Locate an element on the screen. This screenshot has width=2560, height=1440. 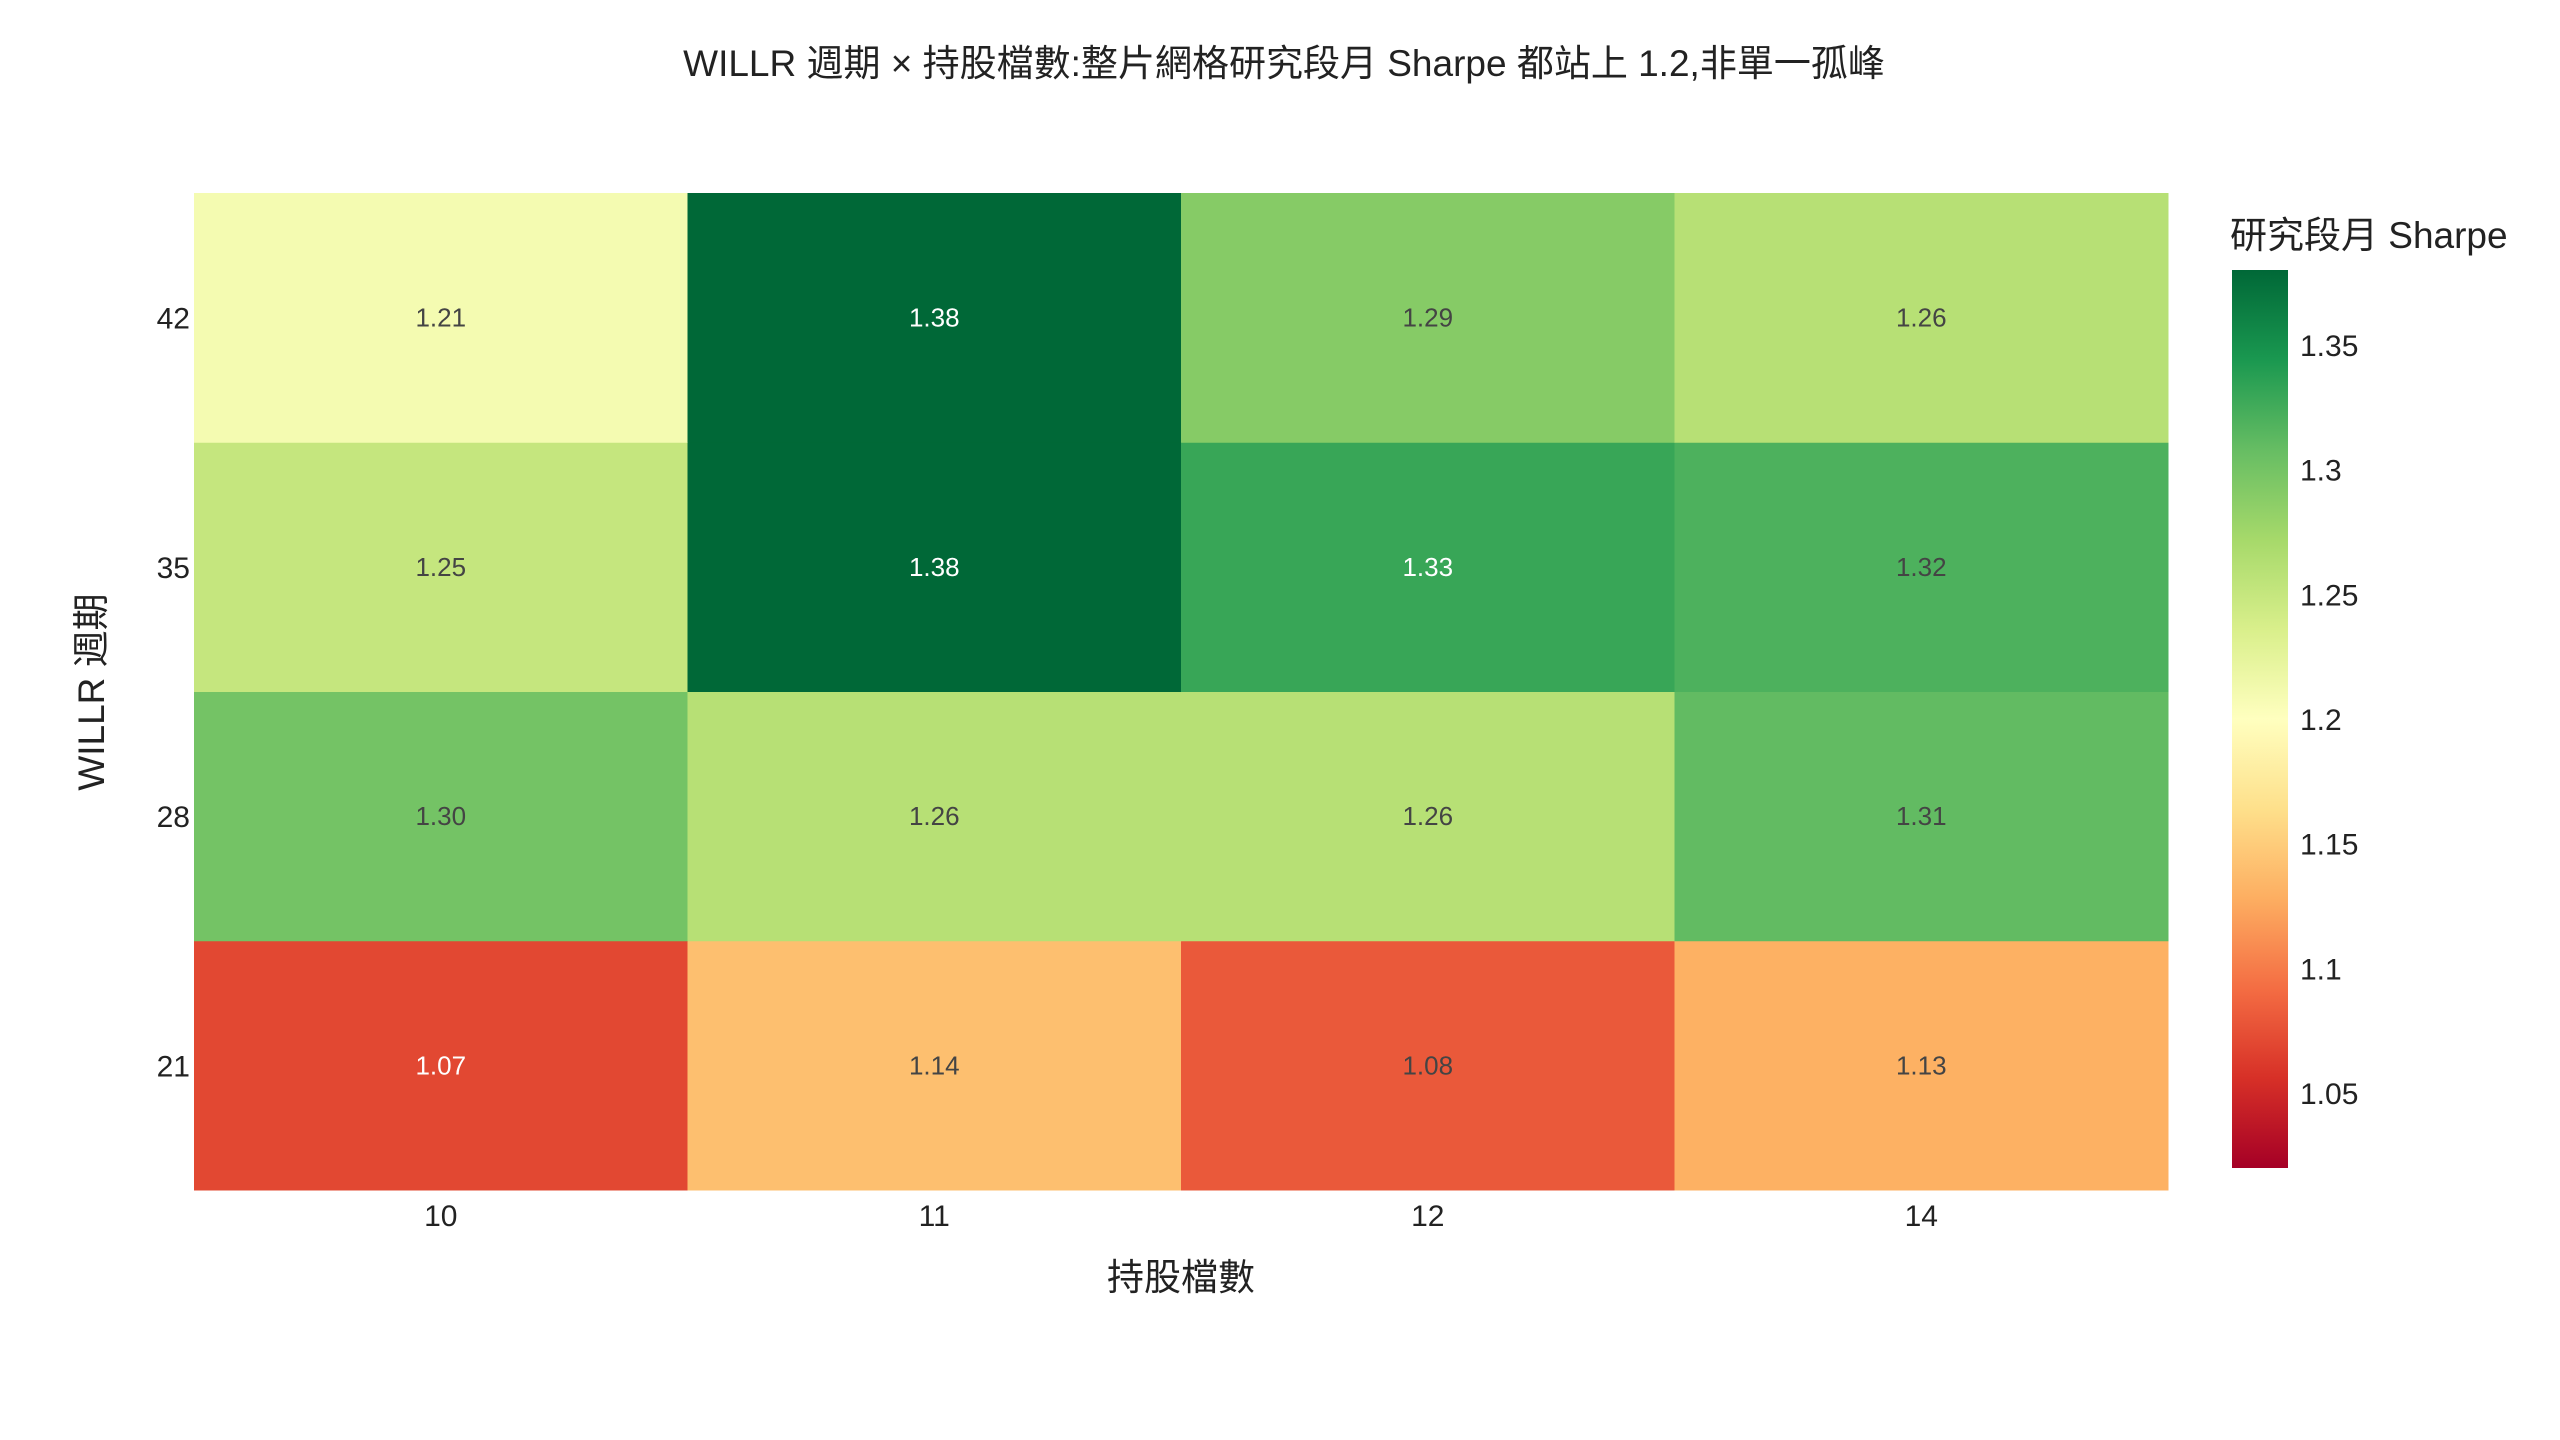
x-axis-title: 持股檔數 is located at coordinates (1181, 1277).